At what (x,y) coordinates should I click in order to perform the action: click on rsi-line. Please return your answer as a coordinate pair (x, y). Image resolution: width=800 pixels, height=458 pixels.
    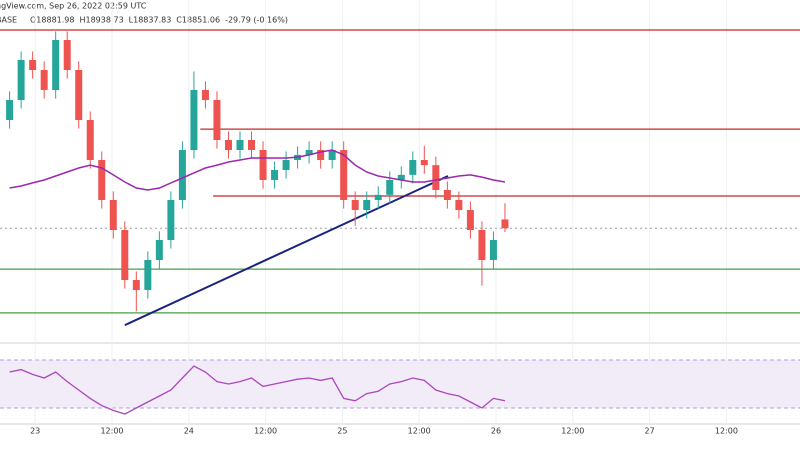
    Looking at the image, I should click on (257, 390).